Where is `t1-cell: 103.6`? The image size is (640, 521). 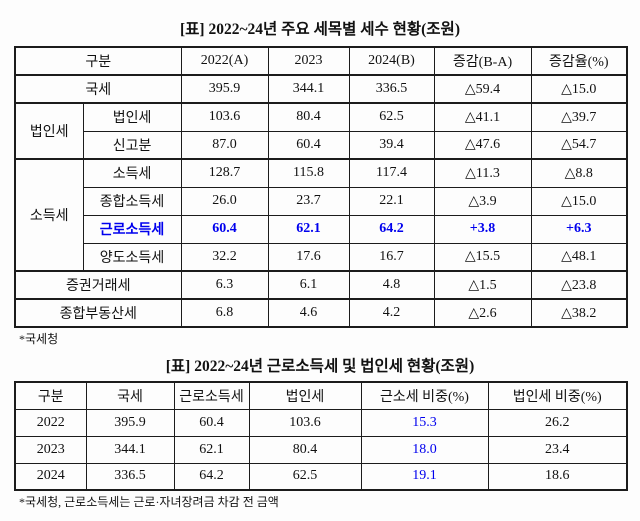 t1-cell: 103.6 is located at coordinates (224, 117).